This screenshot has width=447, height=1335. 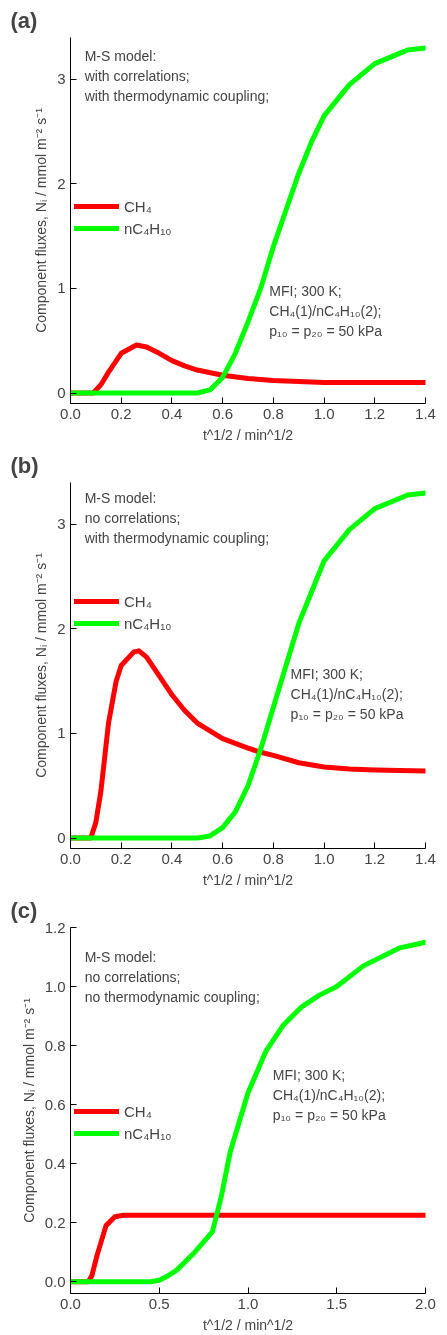 I want to click on y-tick-label: 0.8, so click(x=55, y=1045).